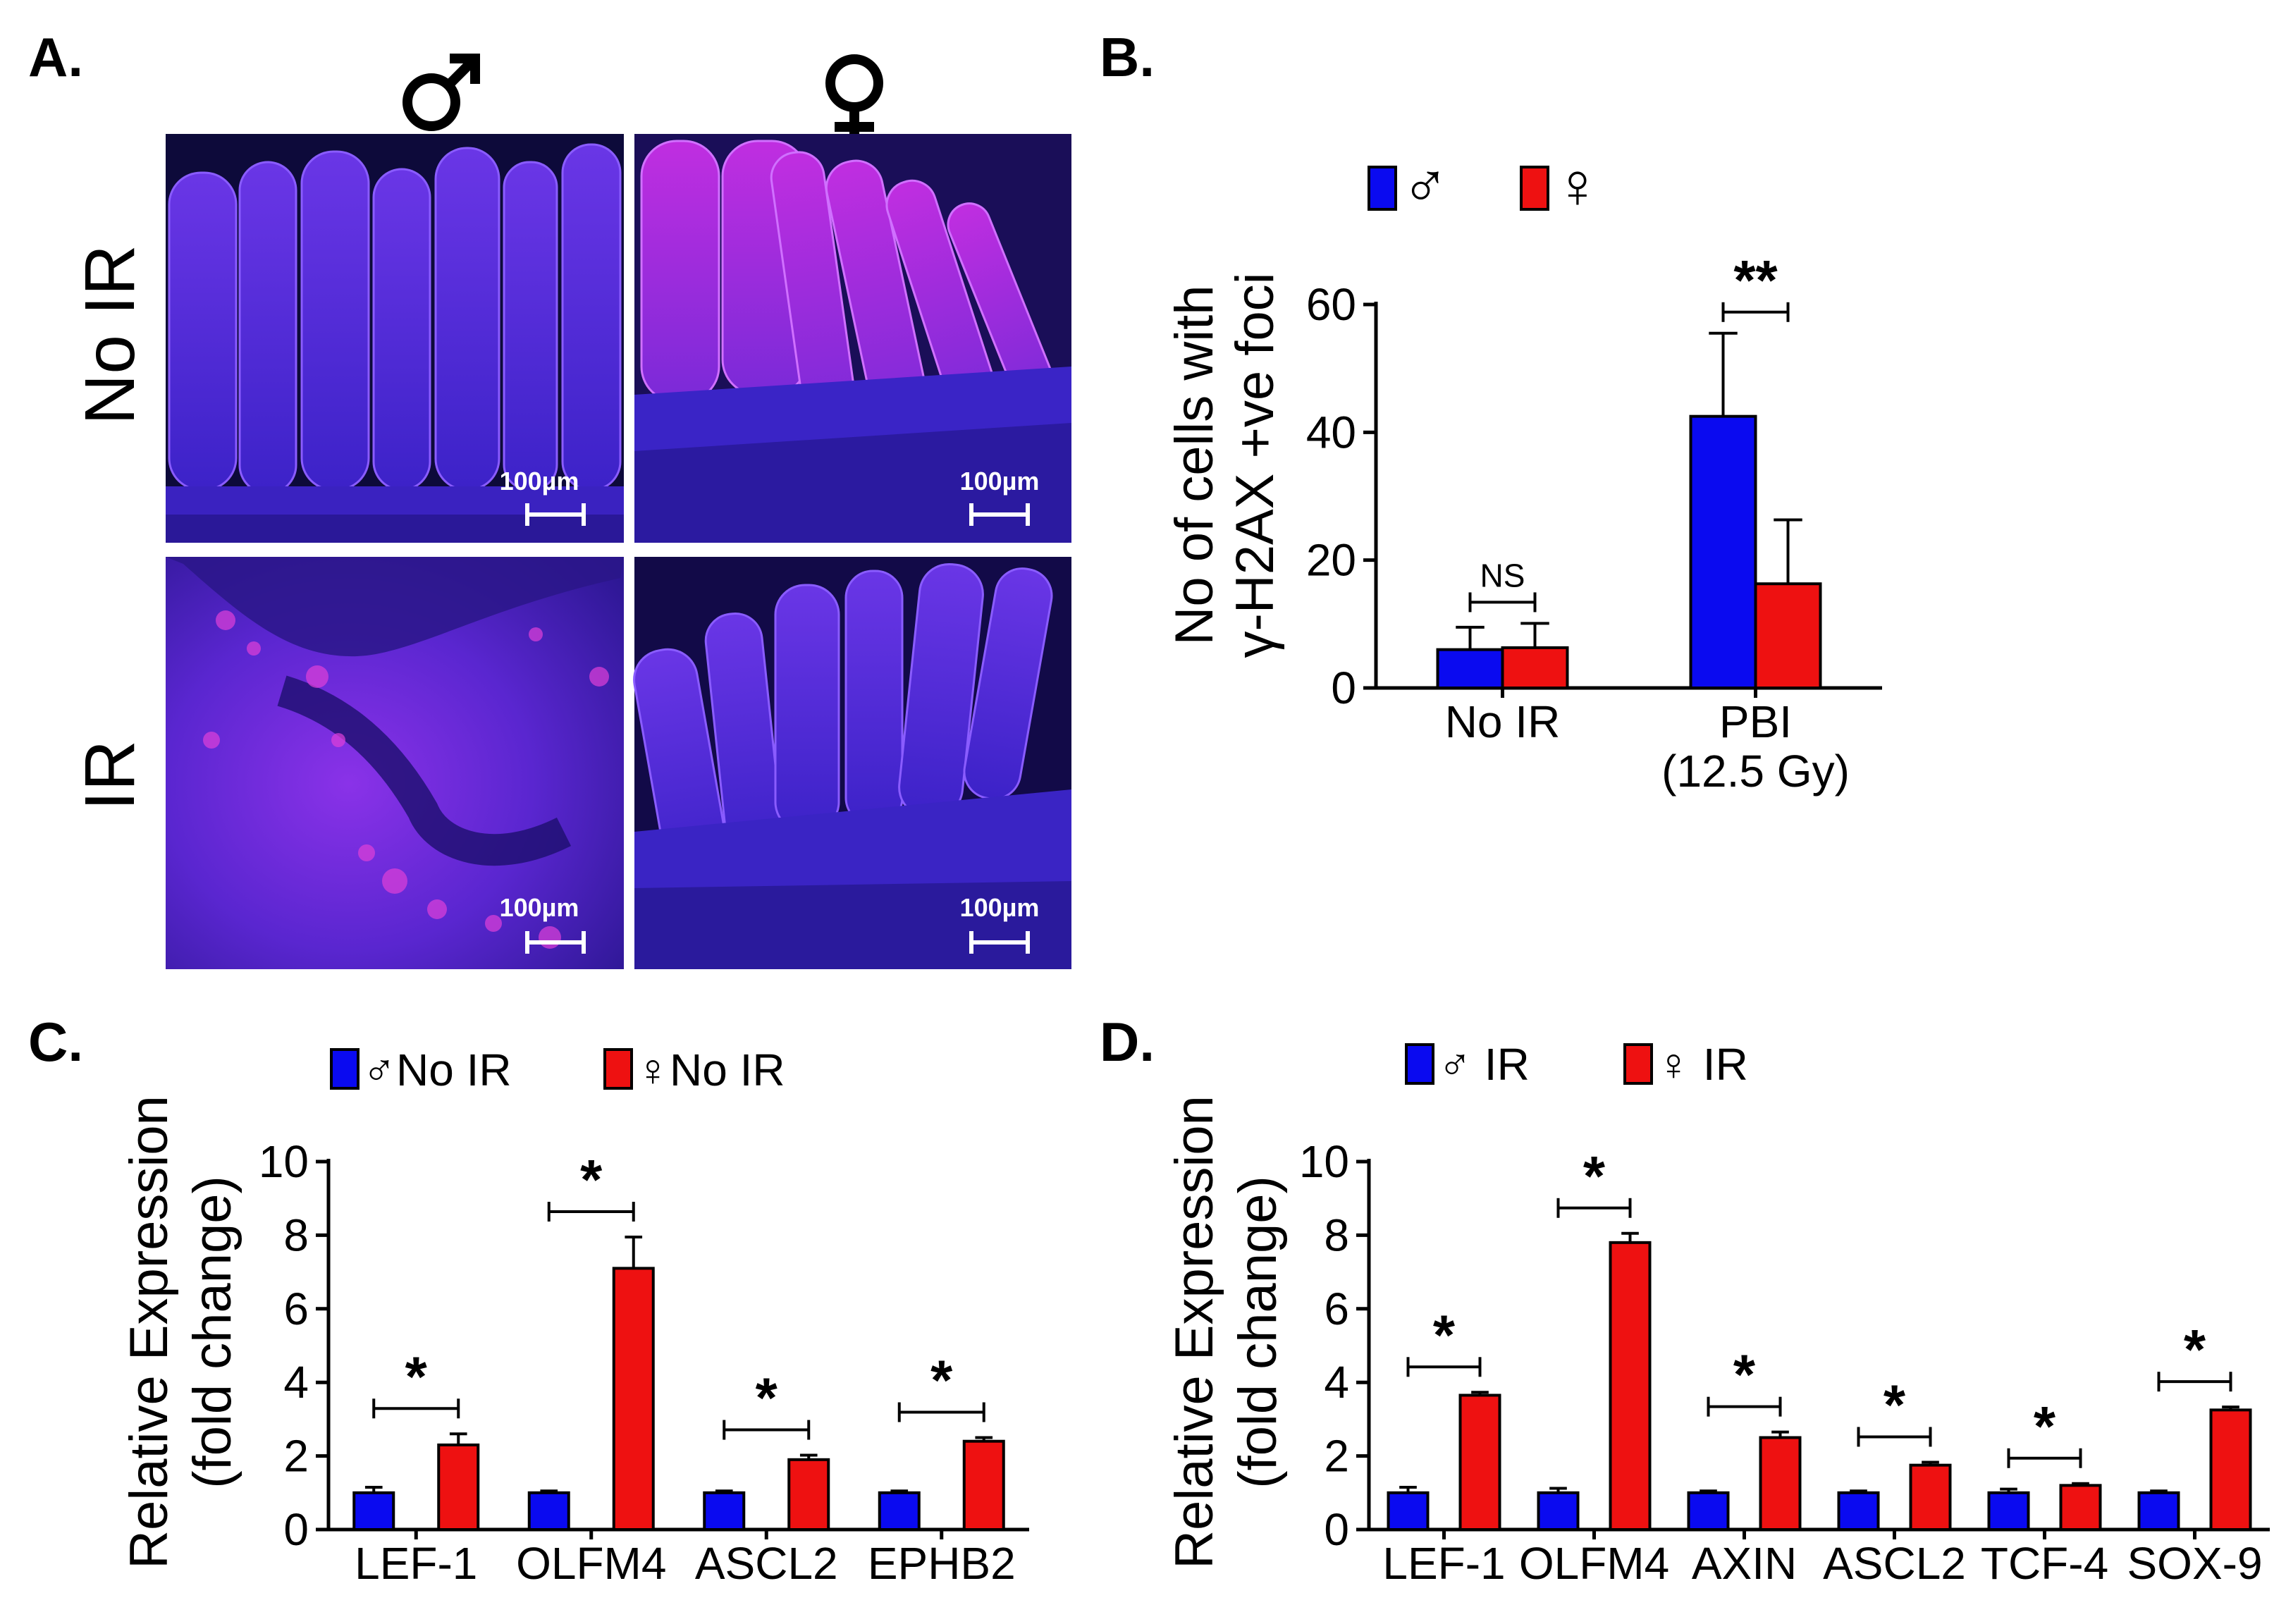 Image resolution: width=2286 pixels, height=1624 pixels. I want to click on ylabel-line-2: γ-H2AX +ve foci, so click(1255, 465).